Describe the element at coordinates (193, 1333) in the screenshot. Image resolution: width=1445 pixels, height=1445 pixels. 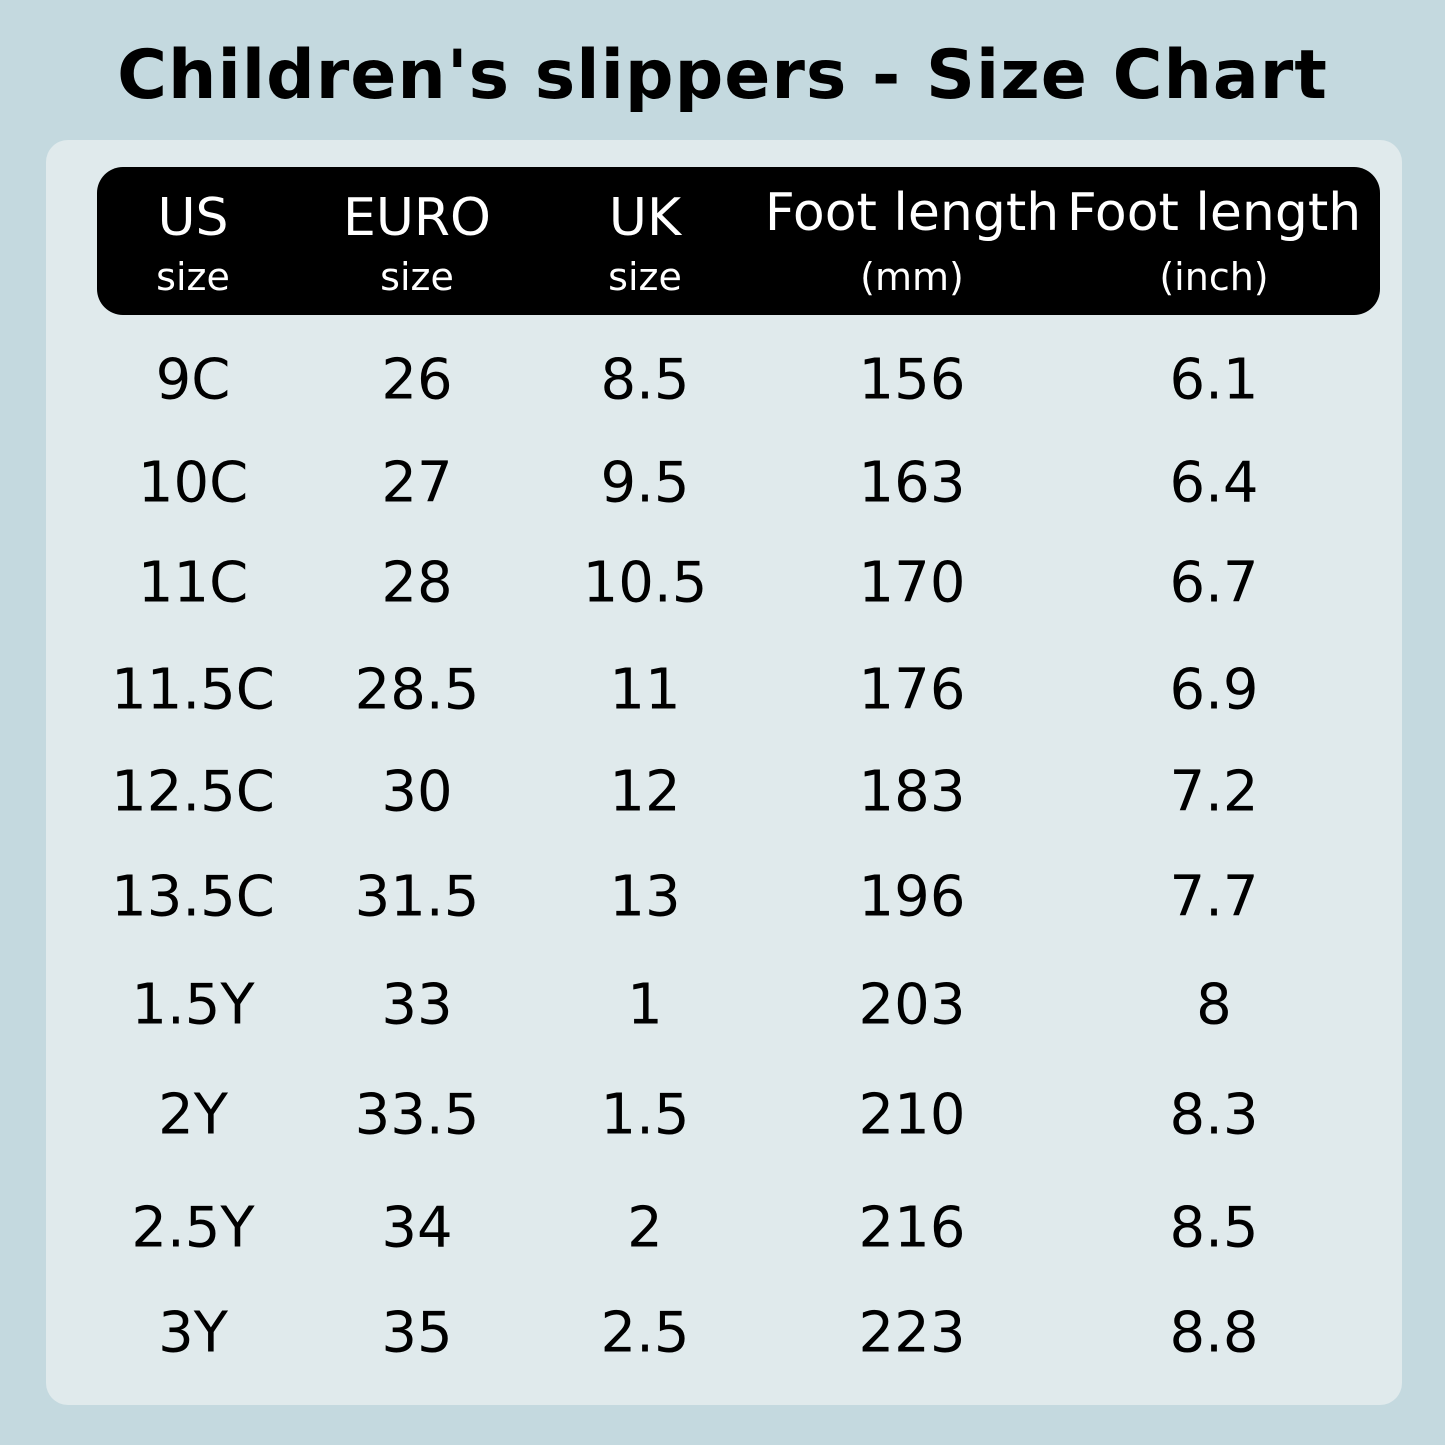
I see `cell-value: 3Y` at that location.